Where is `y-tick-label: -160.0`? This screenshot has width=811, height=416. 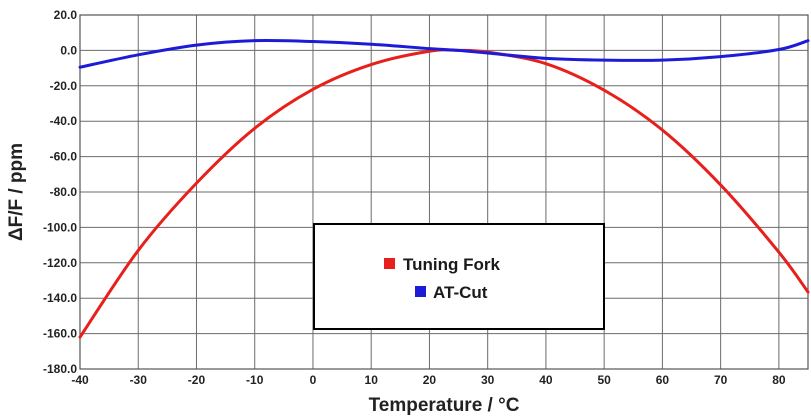 y-tick-label: -160.0 is located at coordinates (60, 334).